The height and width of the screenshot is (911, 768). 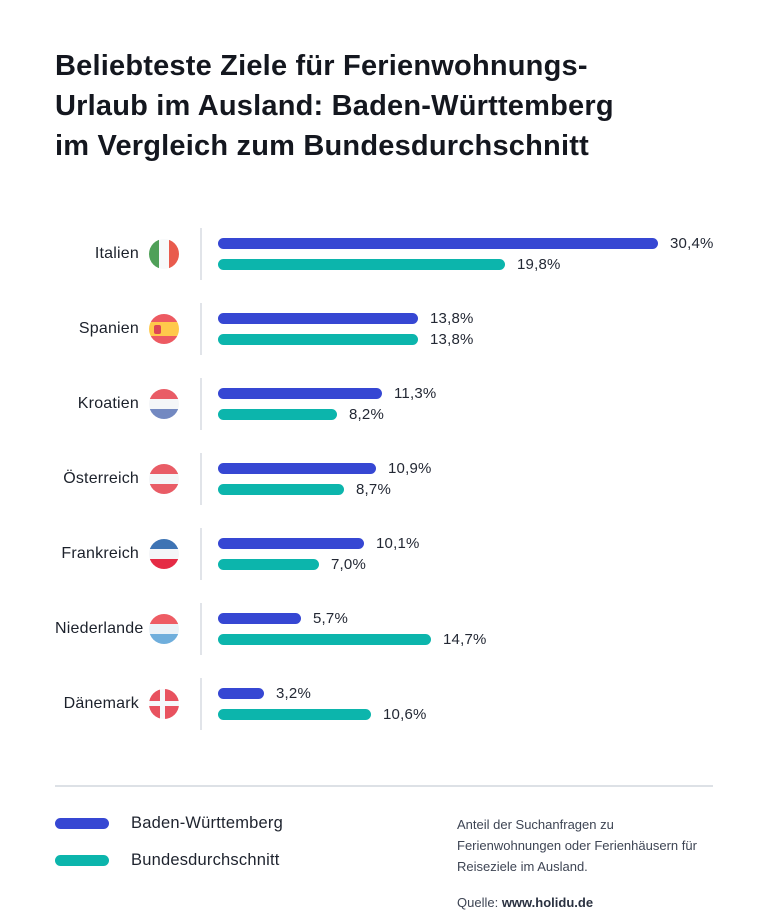 What do you see at coordinates (164, 478) in the screenshot?
I see `flag-austria-icon` at bounding box center [164, 478].